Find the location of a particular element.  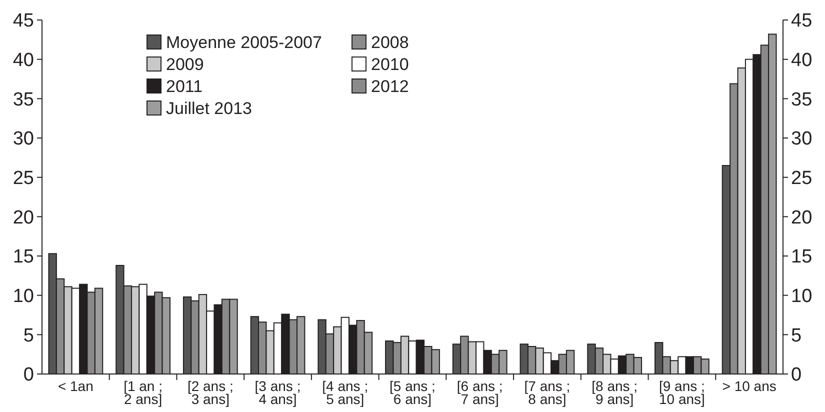

y2-tick-label: 25 is located at coordinates (801, 178).